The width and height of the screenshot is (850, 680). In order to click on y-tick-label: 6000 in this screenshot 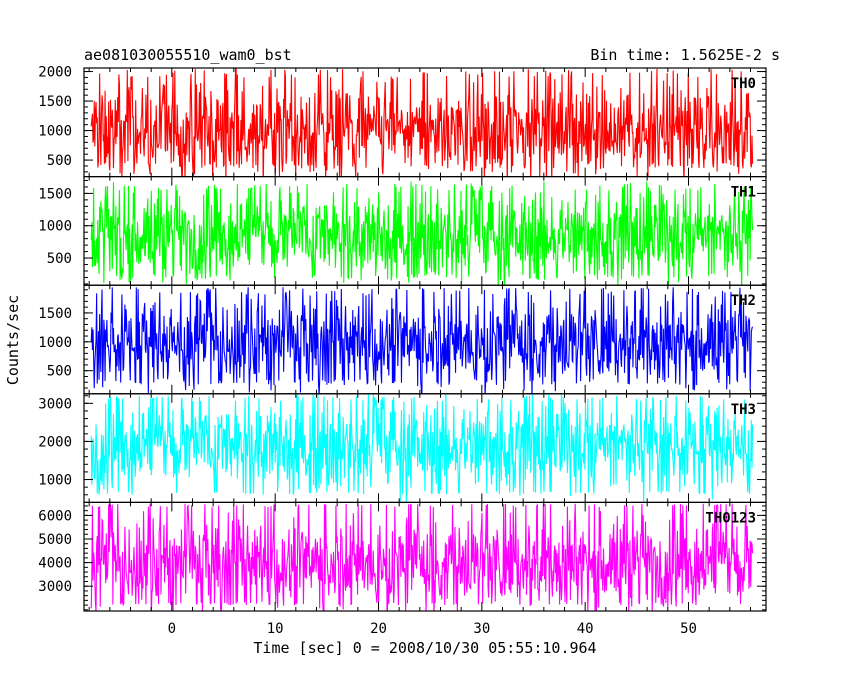, I will do `click(55, 516)`.